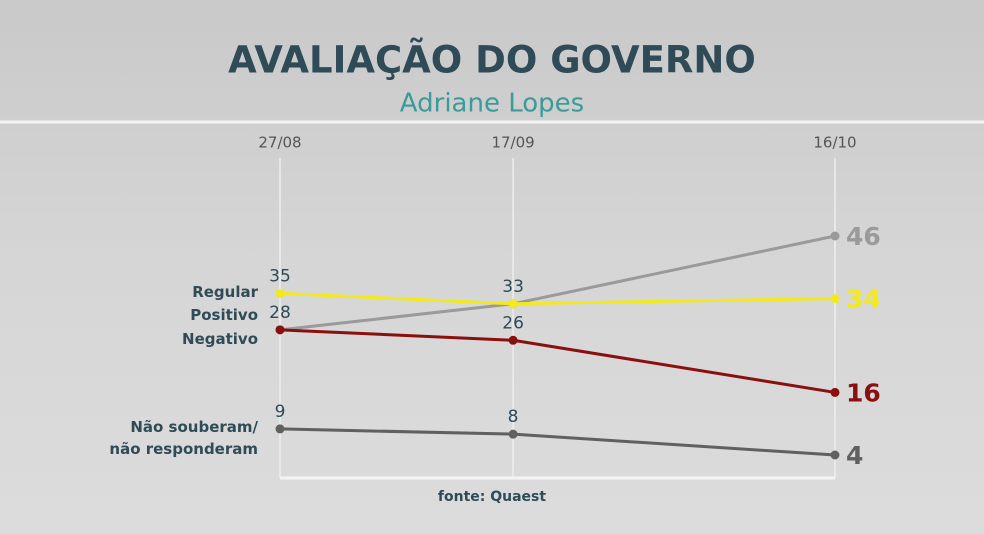 The image size is (984, 534). What do you see at coordinates (280, 276) in the screenshot?
I see `value-label: 35` at bounding box center [280, 276].